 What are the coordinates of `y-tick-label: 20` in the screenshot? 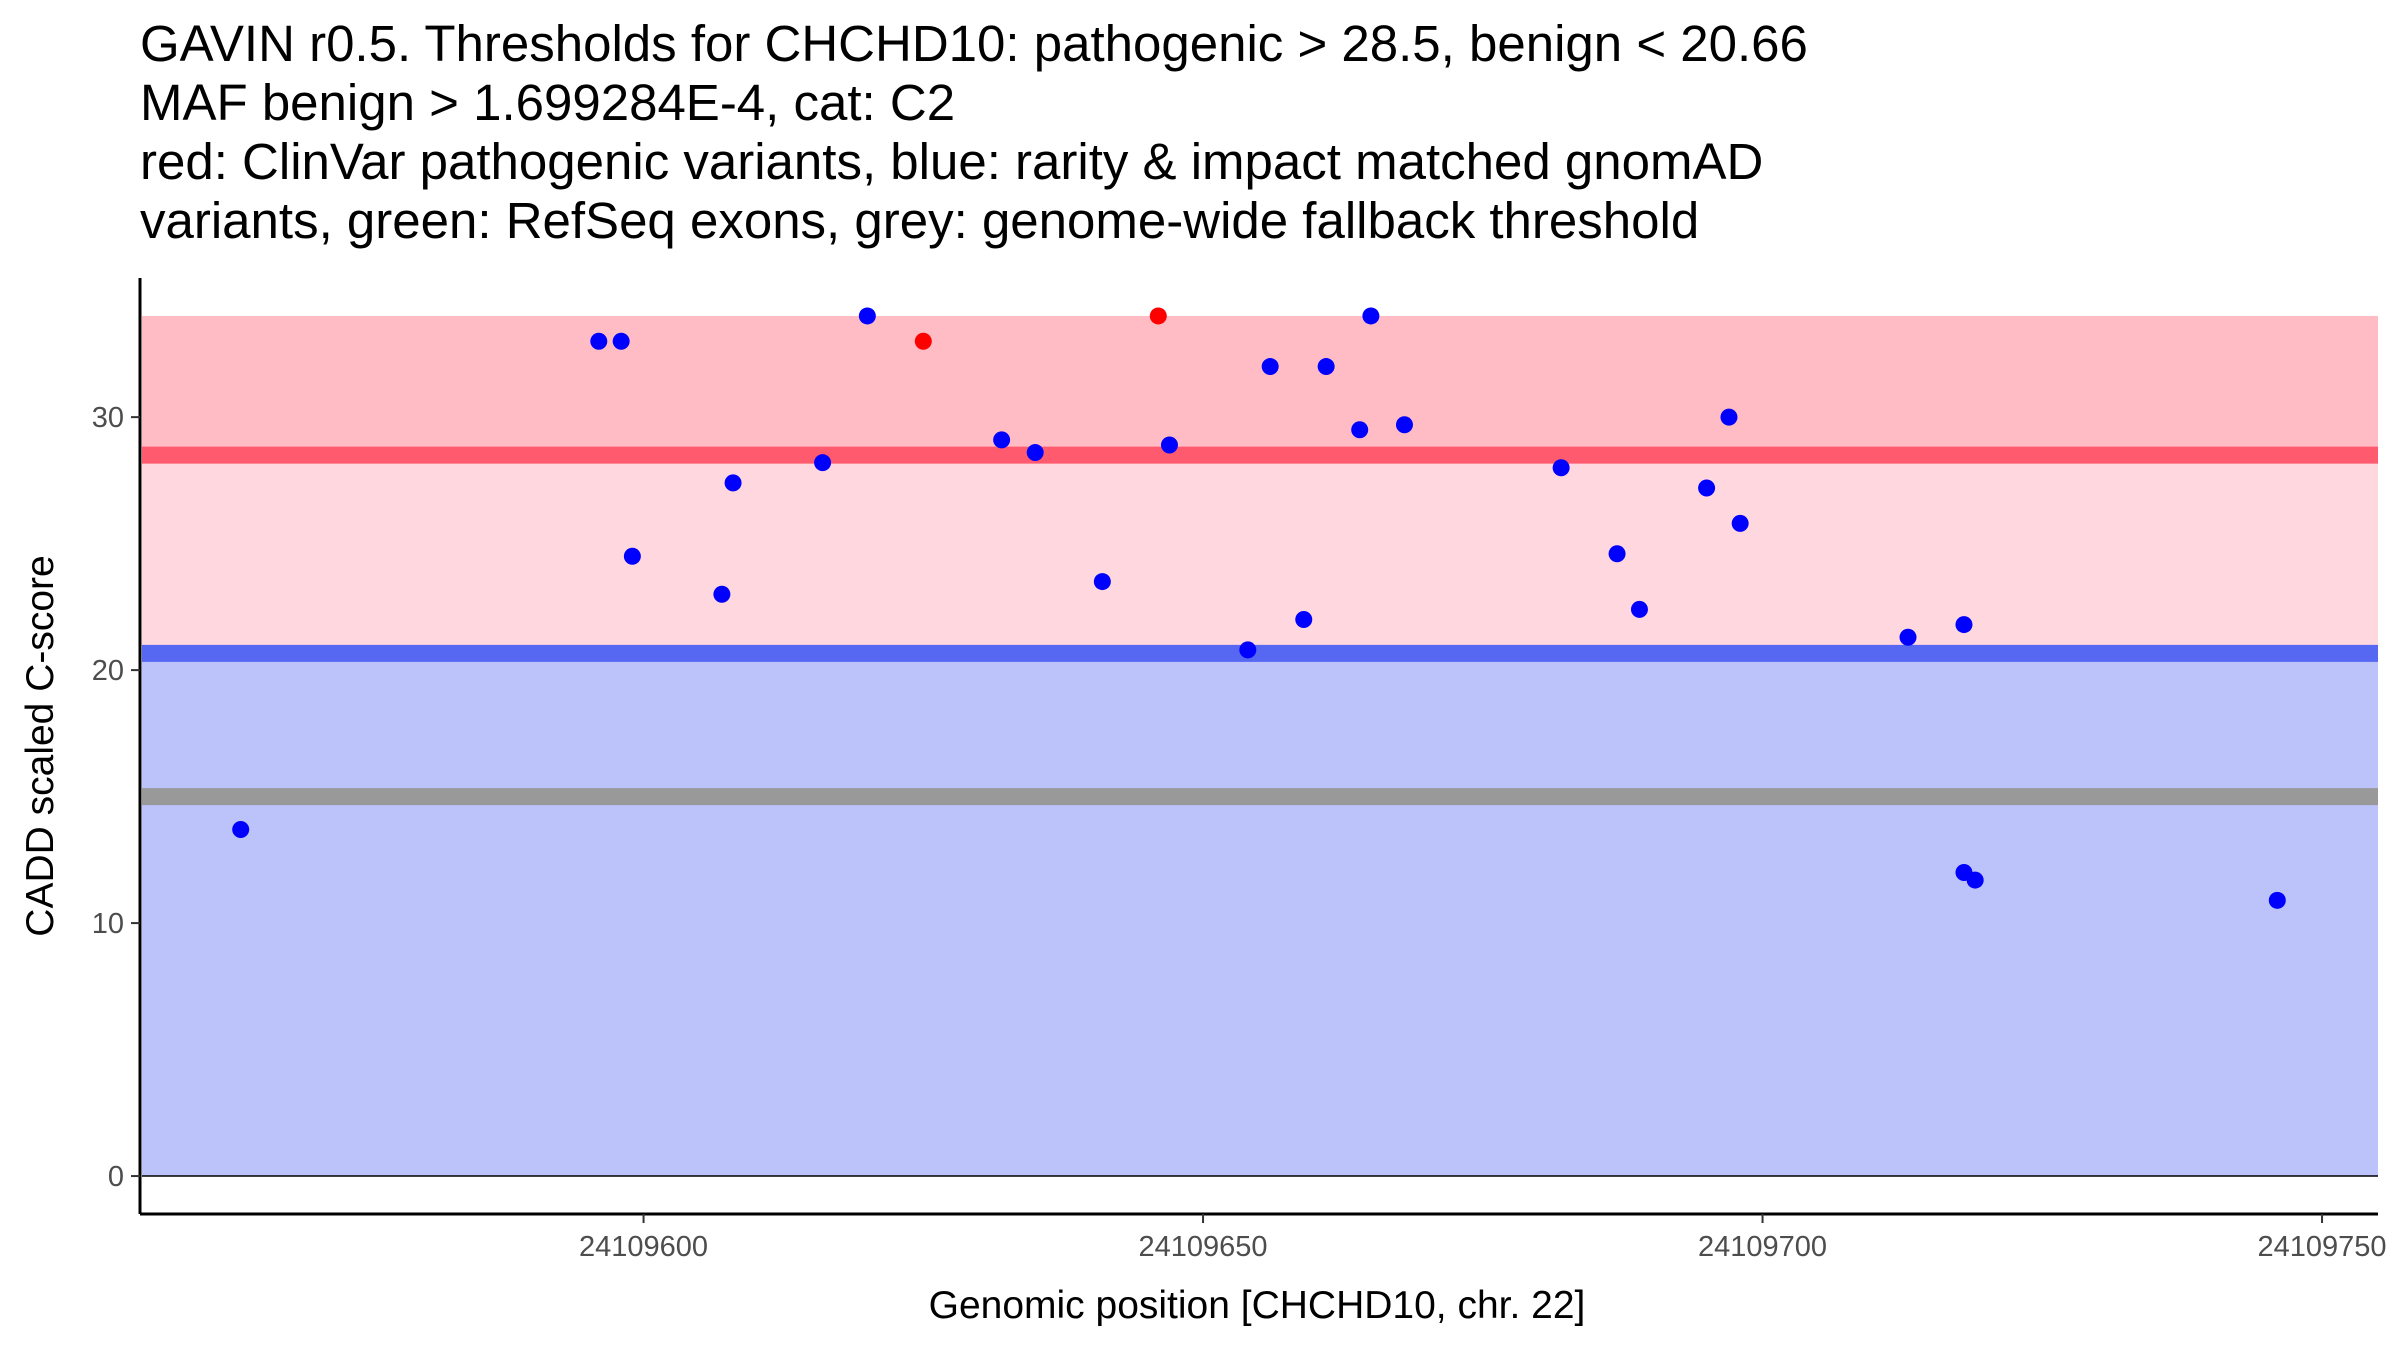 It's located at (108, 671).